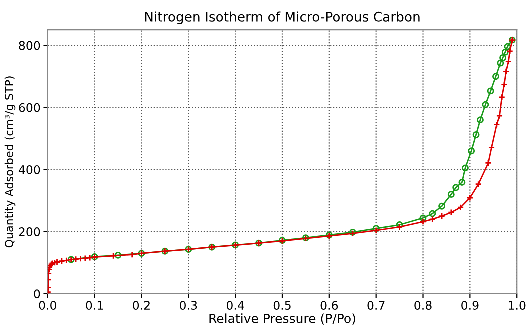 This screenshot has width=532, height=334. What do you see at coordinates (29, 107) in the screenshot?
I see `y-tick-label: 600` at bounding box center [29, 107].